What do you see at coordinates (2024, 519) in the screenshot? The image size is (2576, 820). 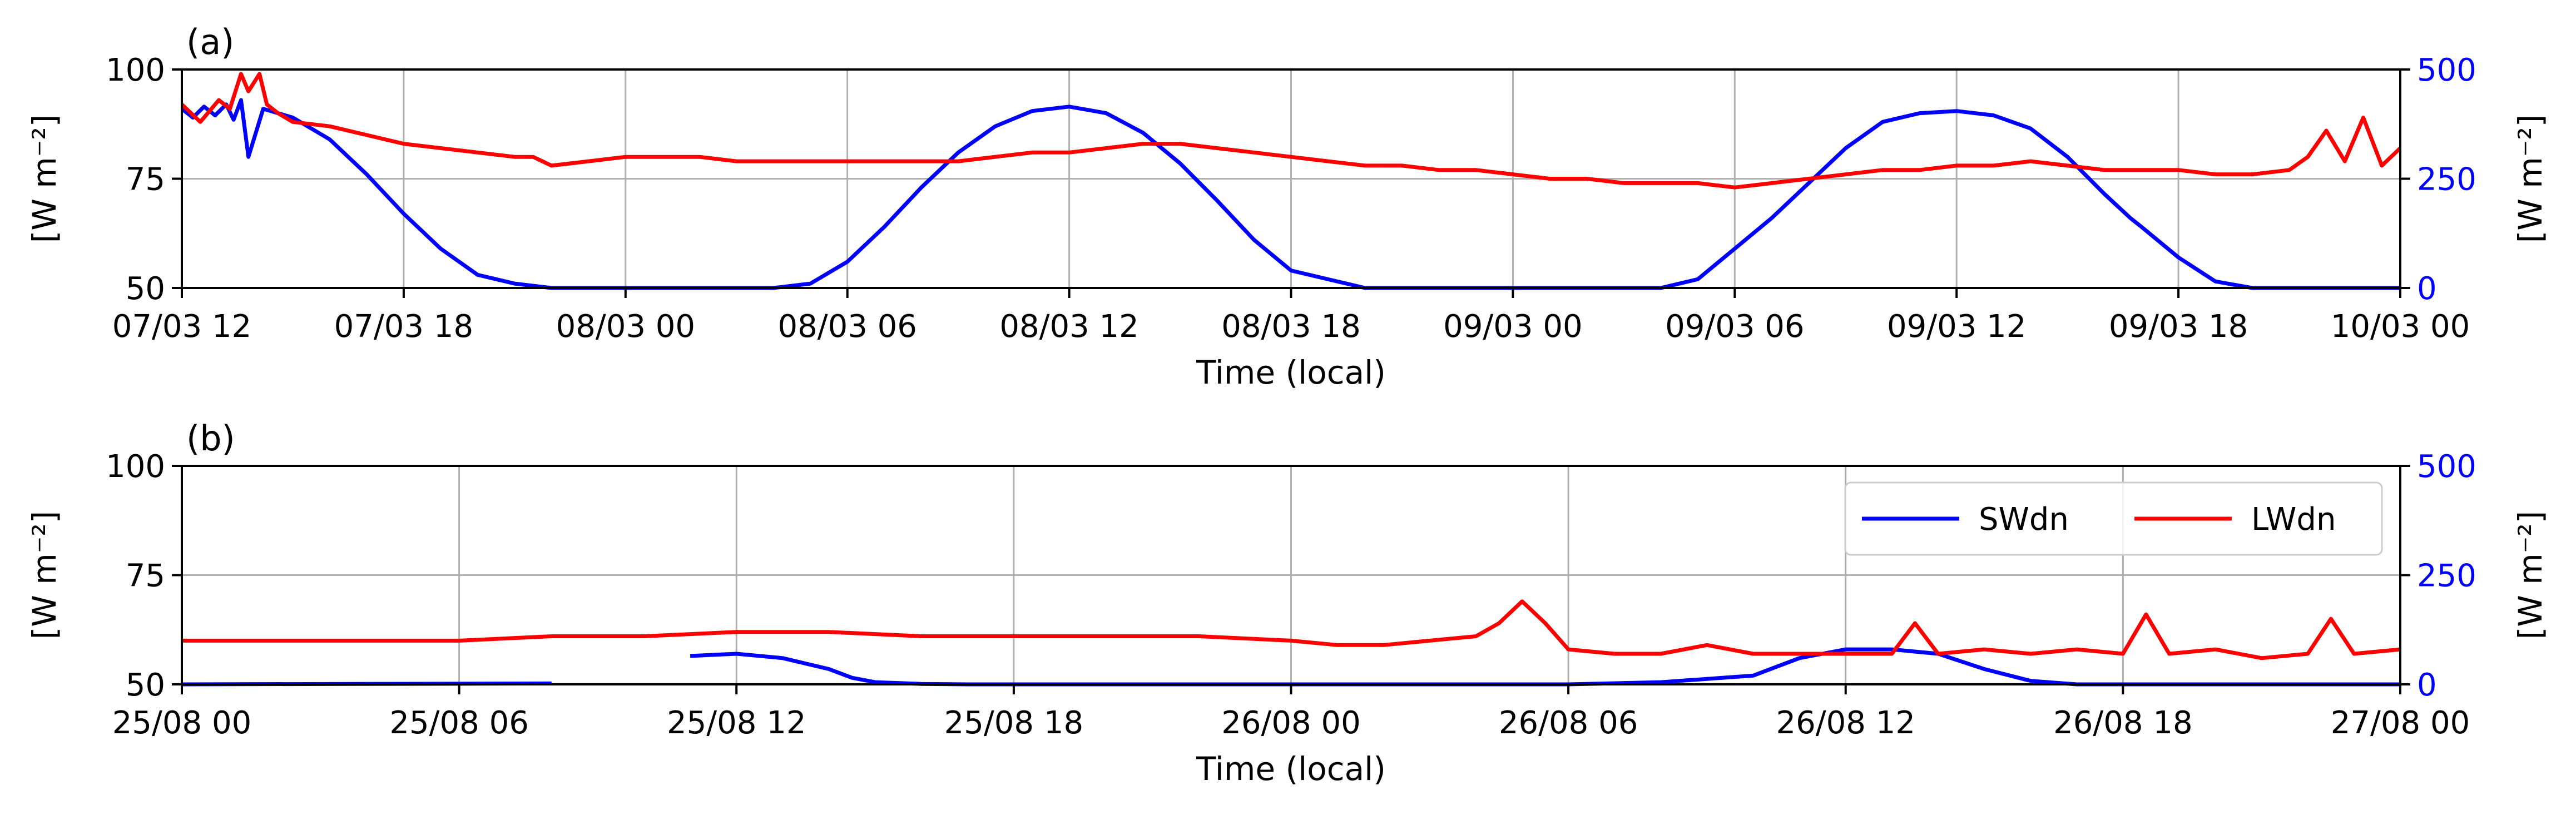 I see `legend-label-swdn: SWdn` at bounding box center [2024, 519].